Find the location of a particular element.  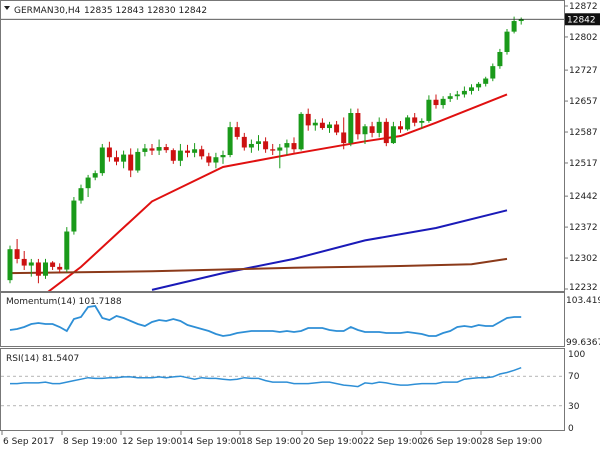

price-tick-label: 12517 is located at coordinates (583, 164).